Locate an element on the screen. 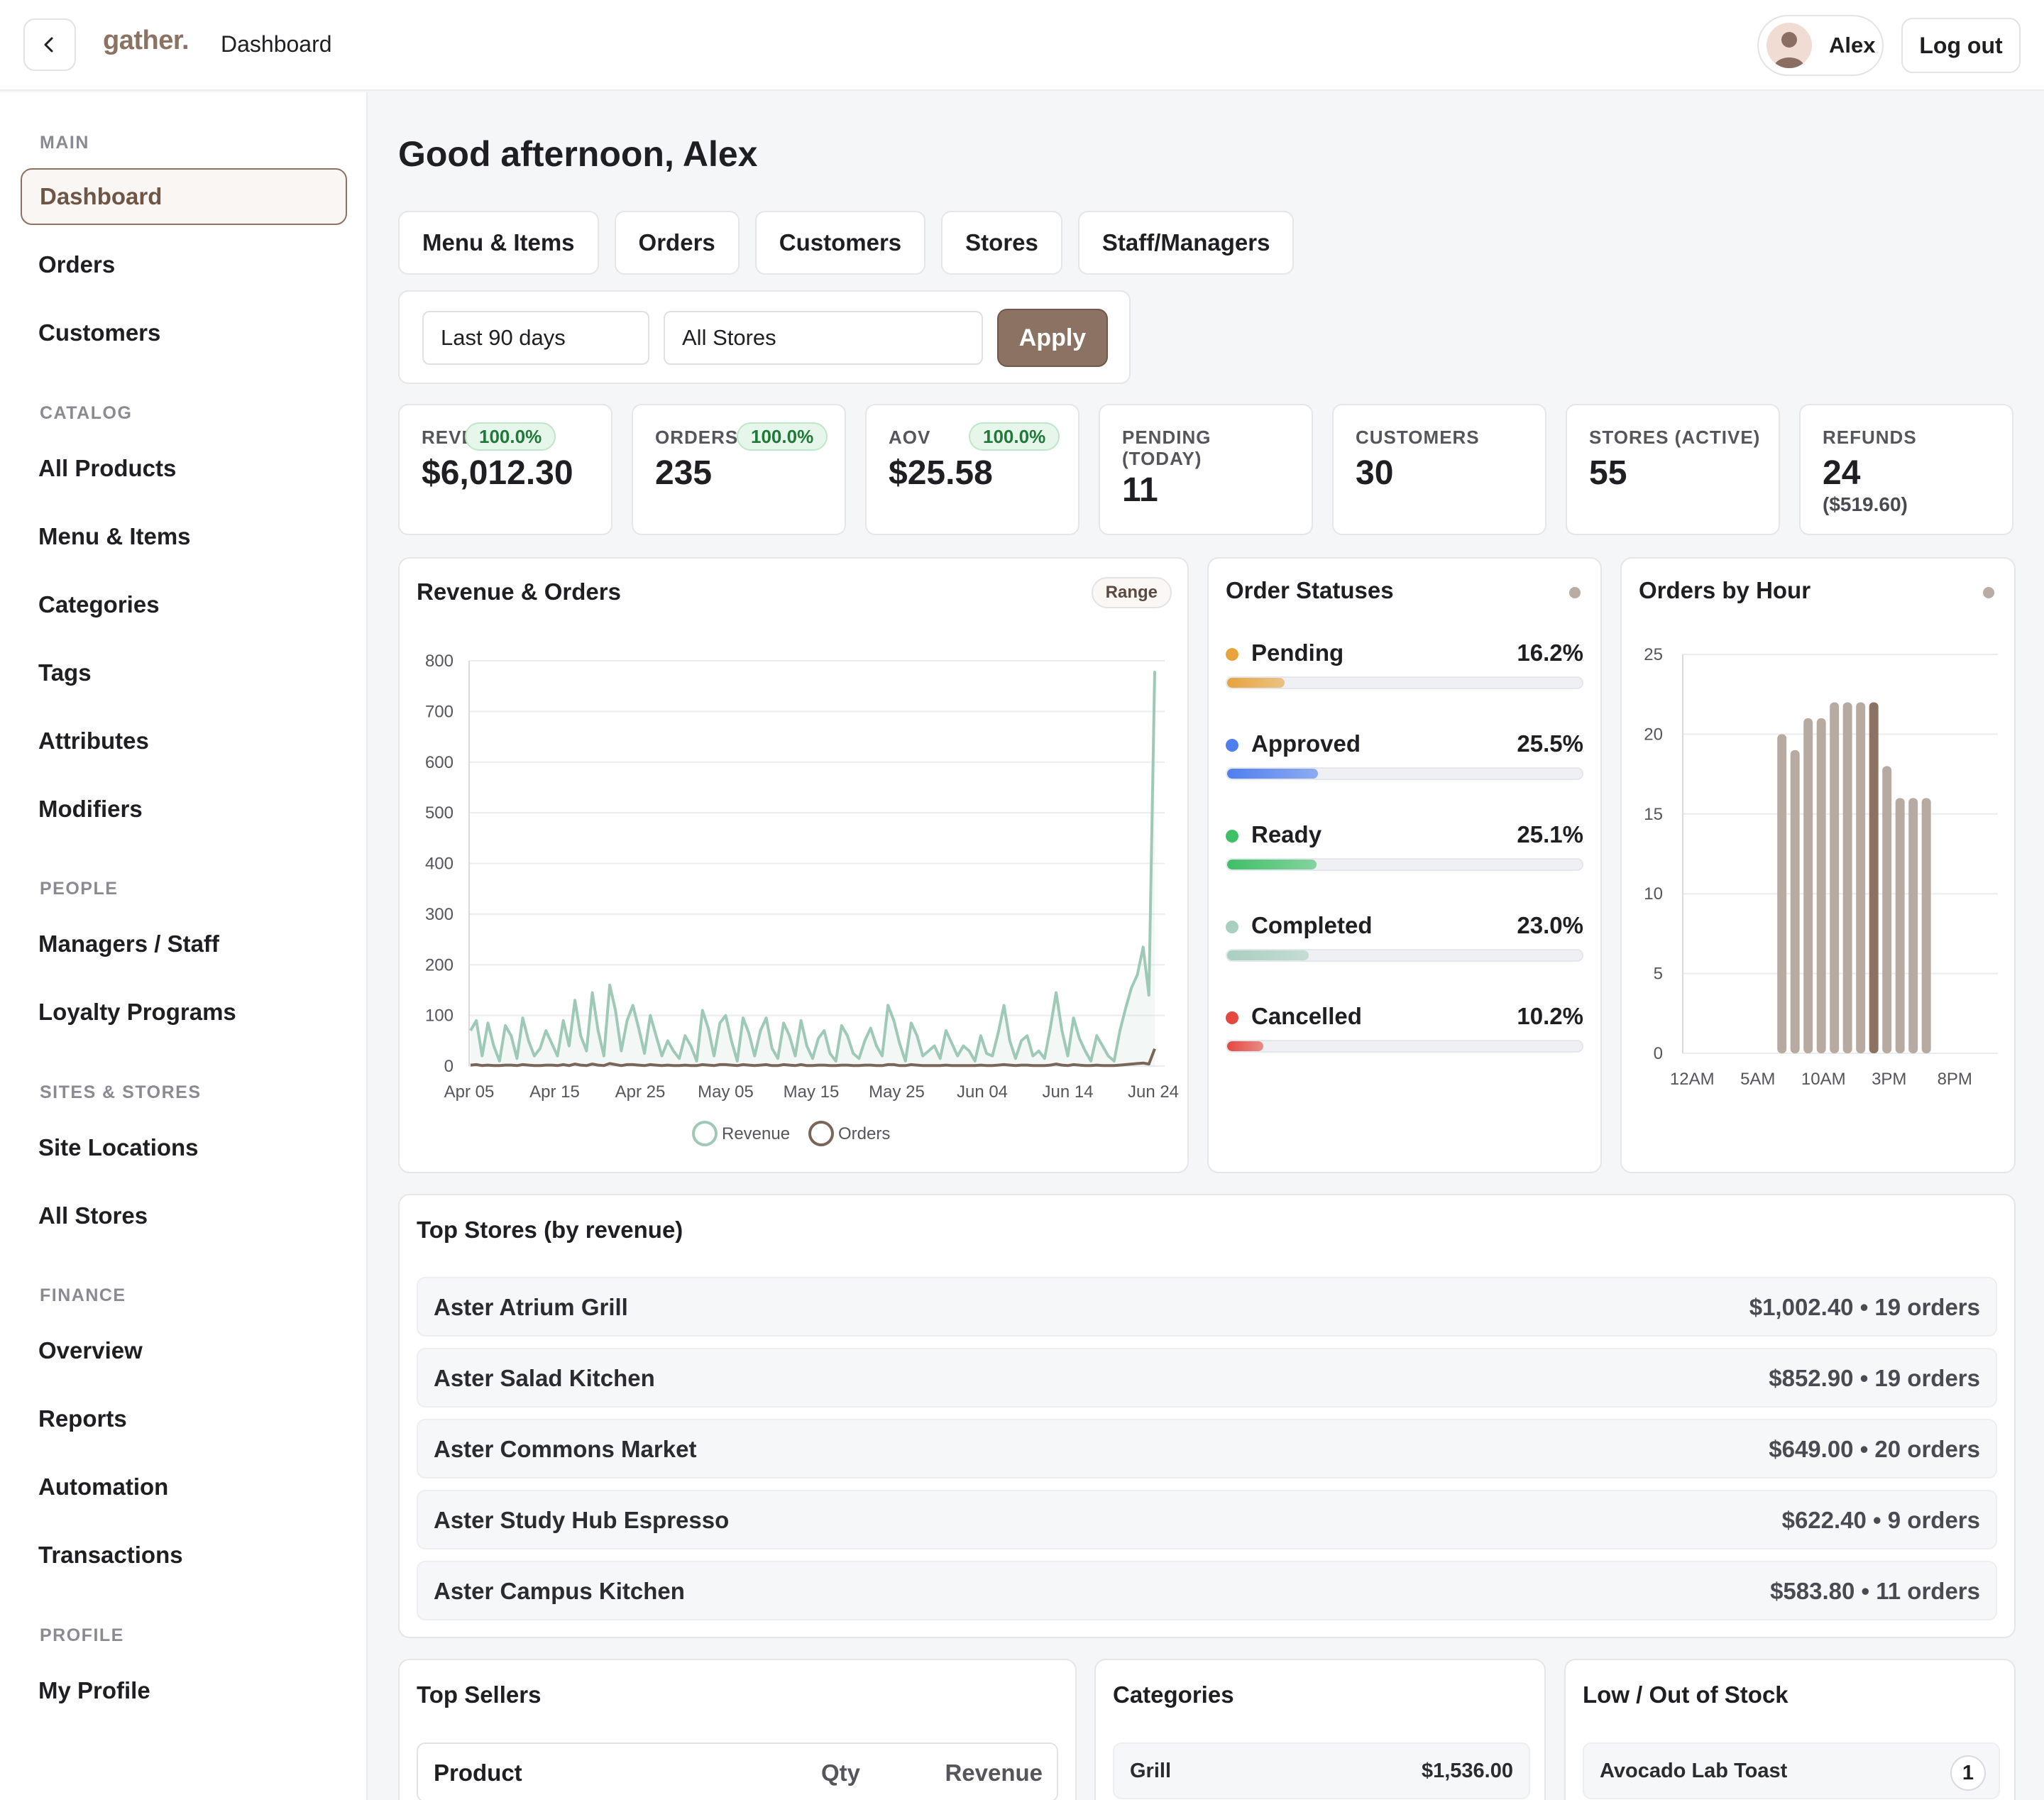 The width and height of the screenshot is (2044, 1800). sidebar-section-profile: PROFILE is located at coordinates (82, 1635).